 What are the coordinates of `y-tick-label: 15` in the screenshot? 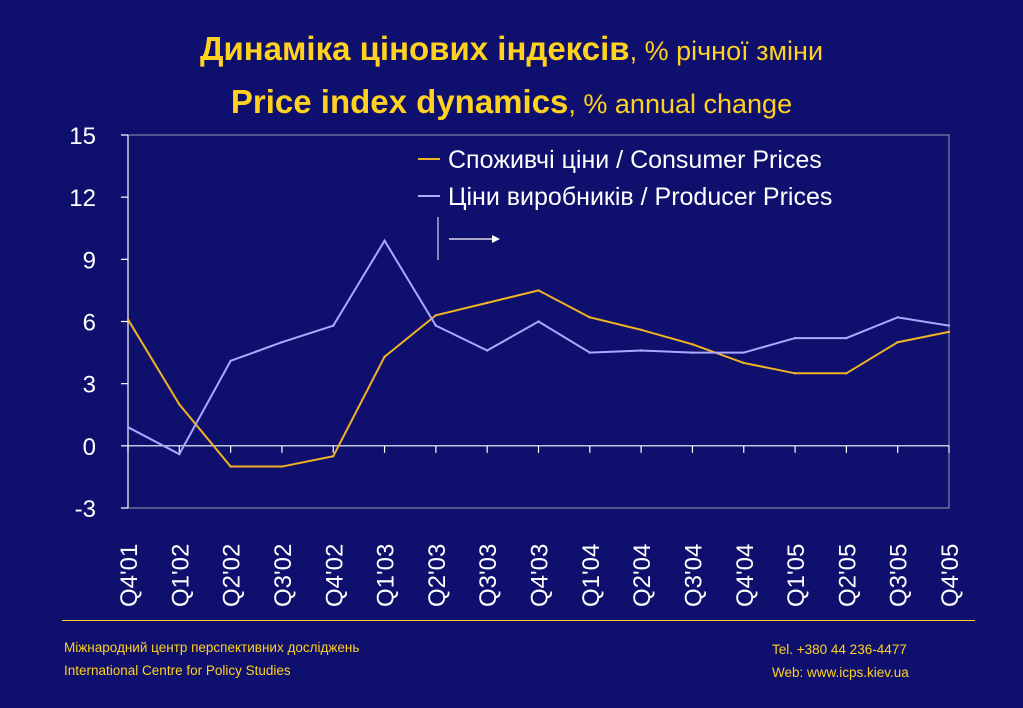 It's located at (82, 136).